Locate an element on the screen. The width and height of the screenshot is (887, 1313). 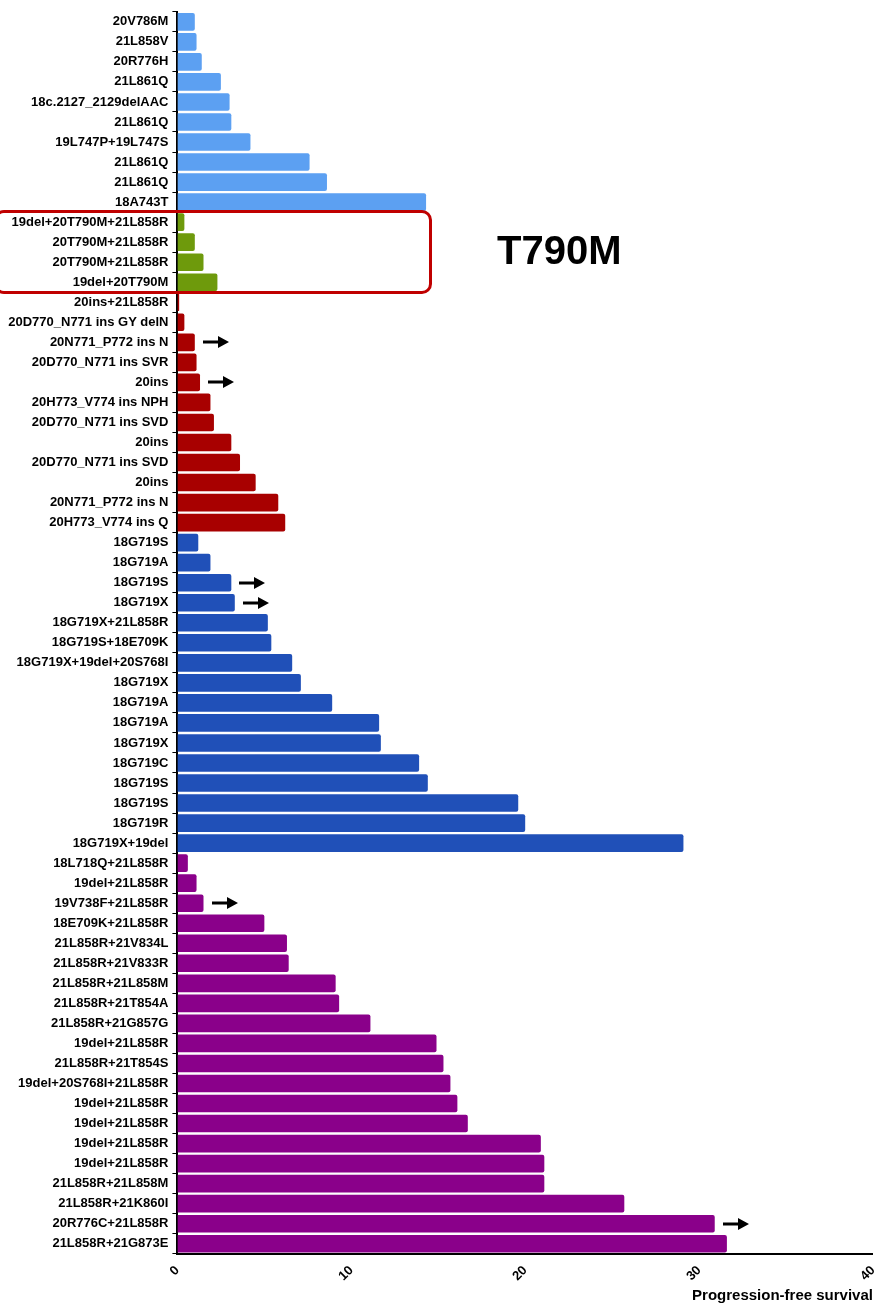
y-tick-label: 21L858R+21G873E is located at coordinates (110, 1243).